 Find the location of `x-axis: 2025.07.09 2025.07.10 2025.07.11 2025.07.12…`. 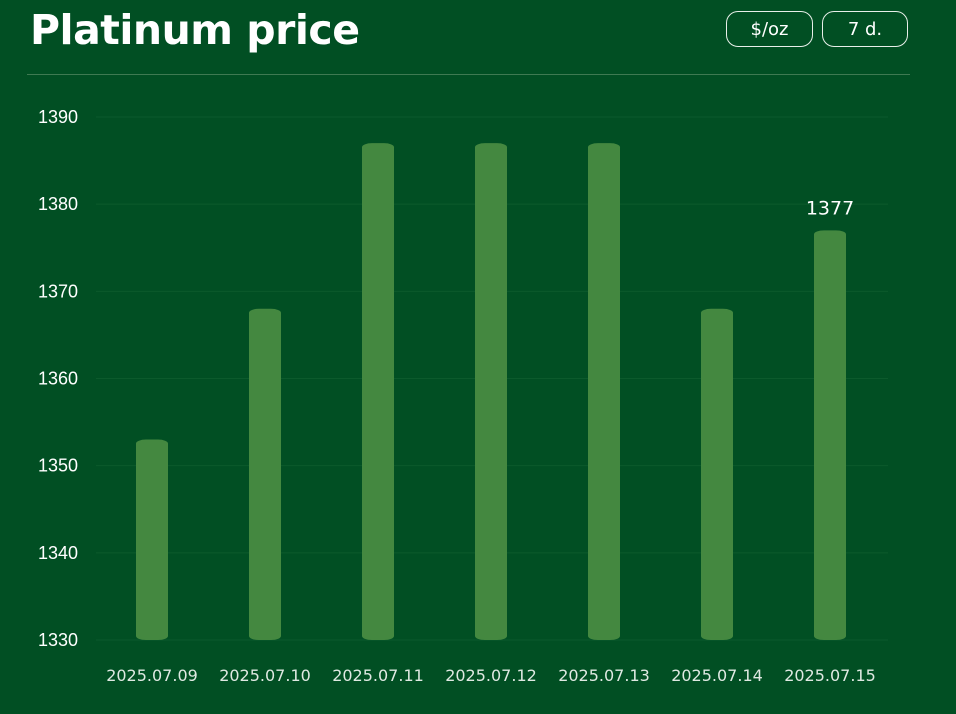

x-axis: 2025.07.09 2025.07.10 2025.07.11 2025.07.12… is located at coordinates (491, 675).